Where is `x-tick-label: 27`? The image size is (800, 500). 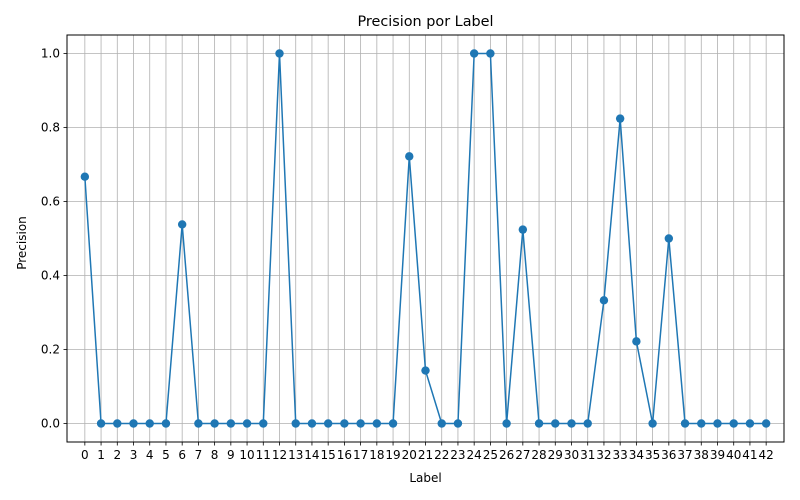
x-tick-label: 27 is located at coordinates (522, 455).